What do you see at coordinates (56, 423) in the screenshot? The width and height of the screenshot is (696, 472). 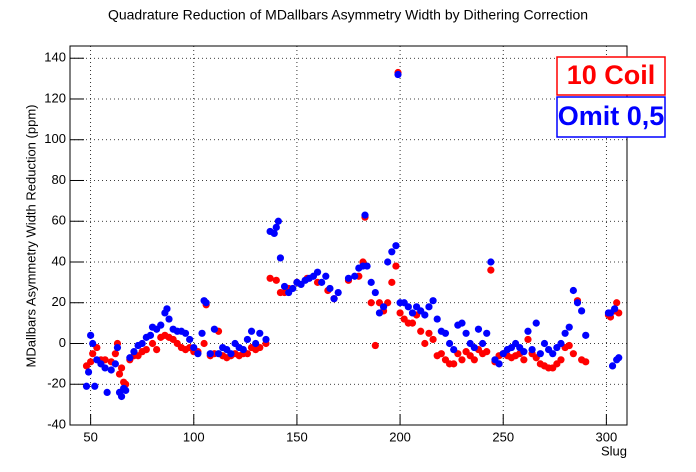 I see `y-tick-label: -40` at bounding box center [56, 423].